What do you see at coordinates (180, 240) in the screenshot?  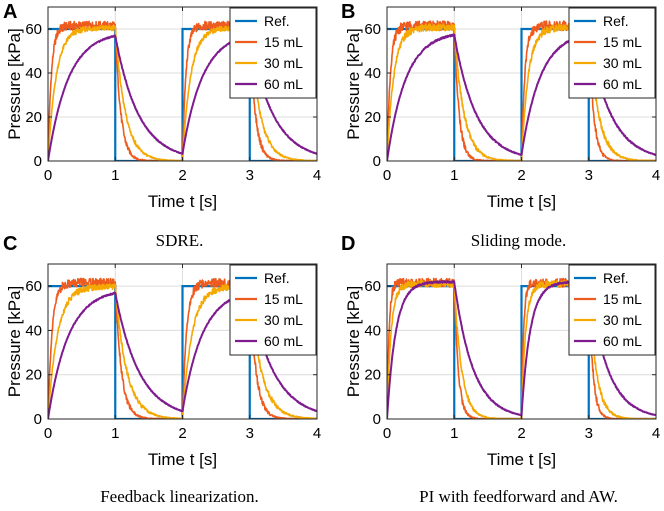 I see `panel-caption: SDRE.` at bounding box center [180, 240].